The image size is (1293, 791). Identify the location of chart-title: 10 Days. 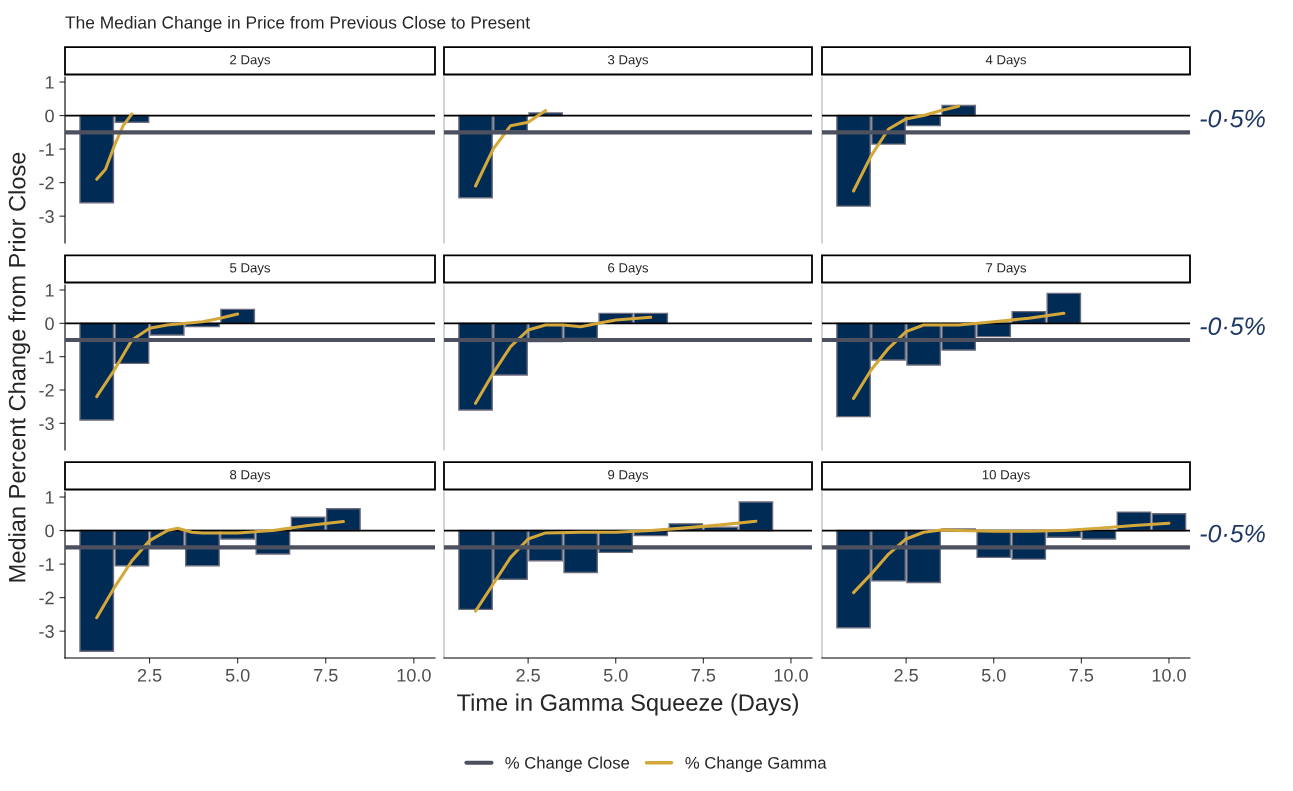
(1006, 476).